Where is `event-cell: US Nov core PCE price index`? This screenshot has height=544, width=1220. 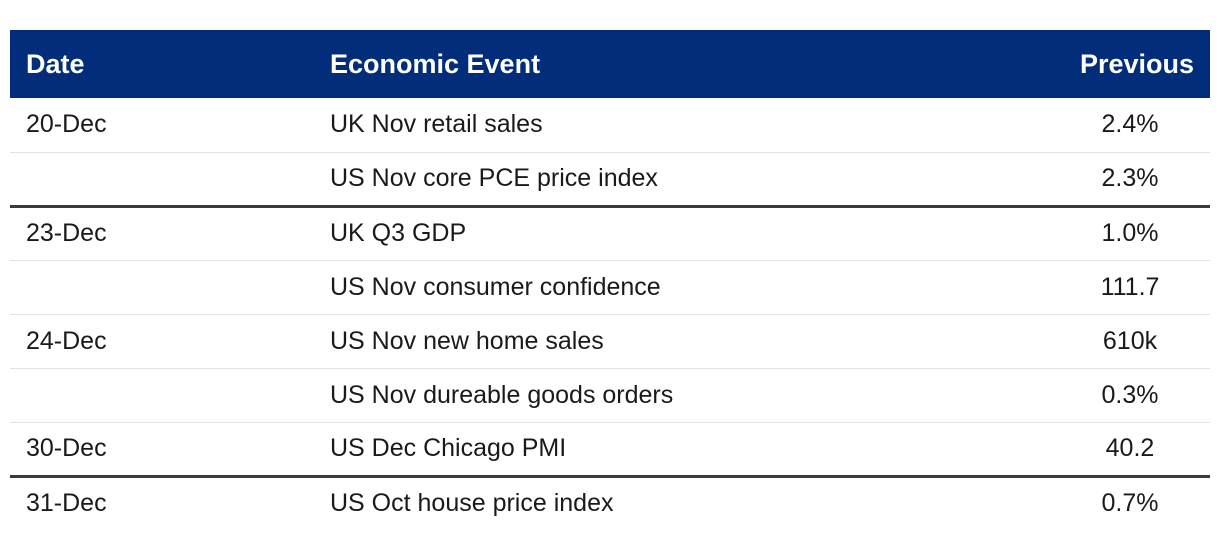
event-cell: US Nov core PCE price index is located at coordinates (652, 178).